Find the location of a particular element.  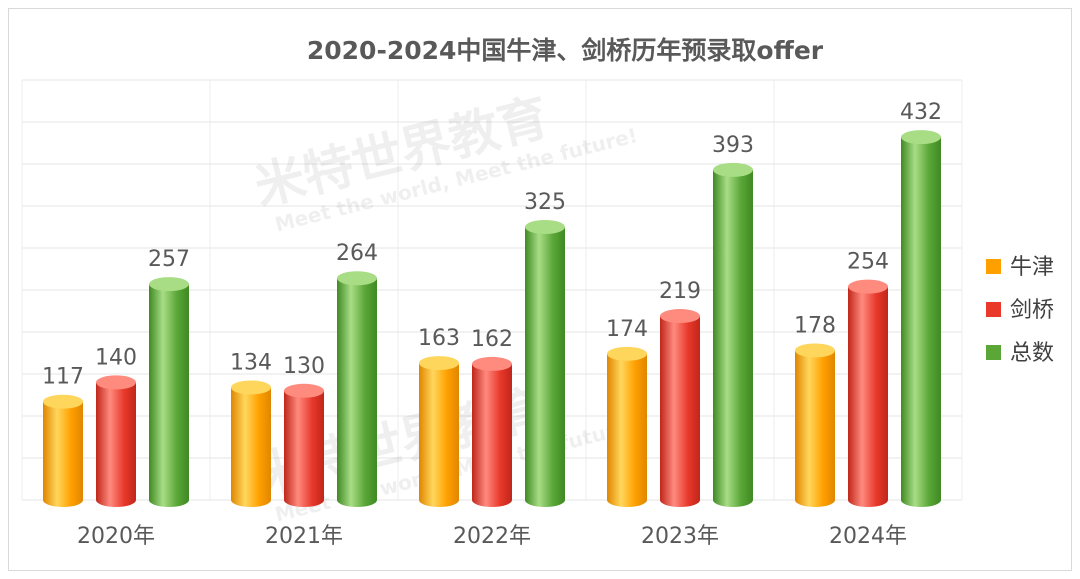

data-label: 174 is located at coordinates (627, 329).